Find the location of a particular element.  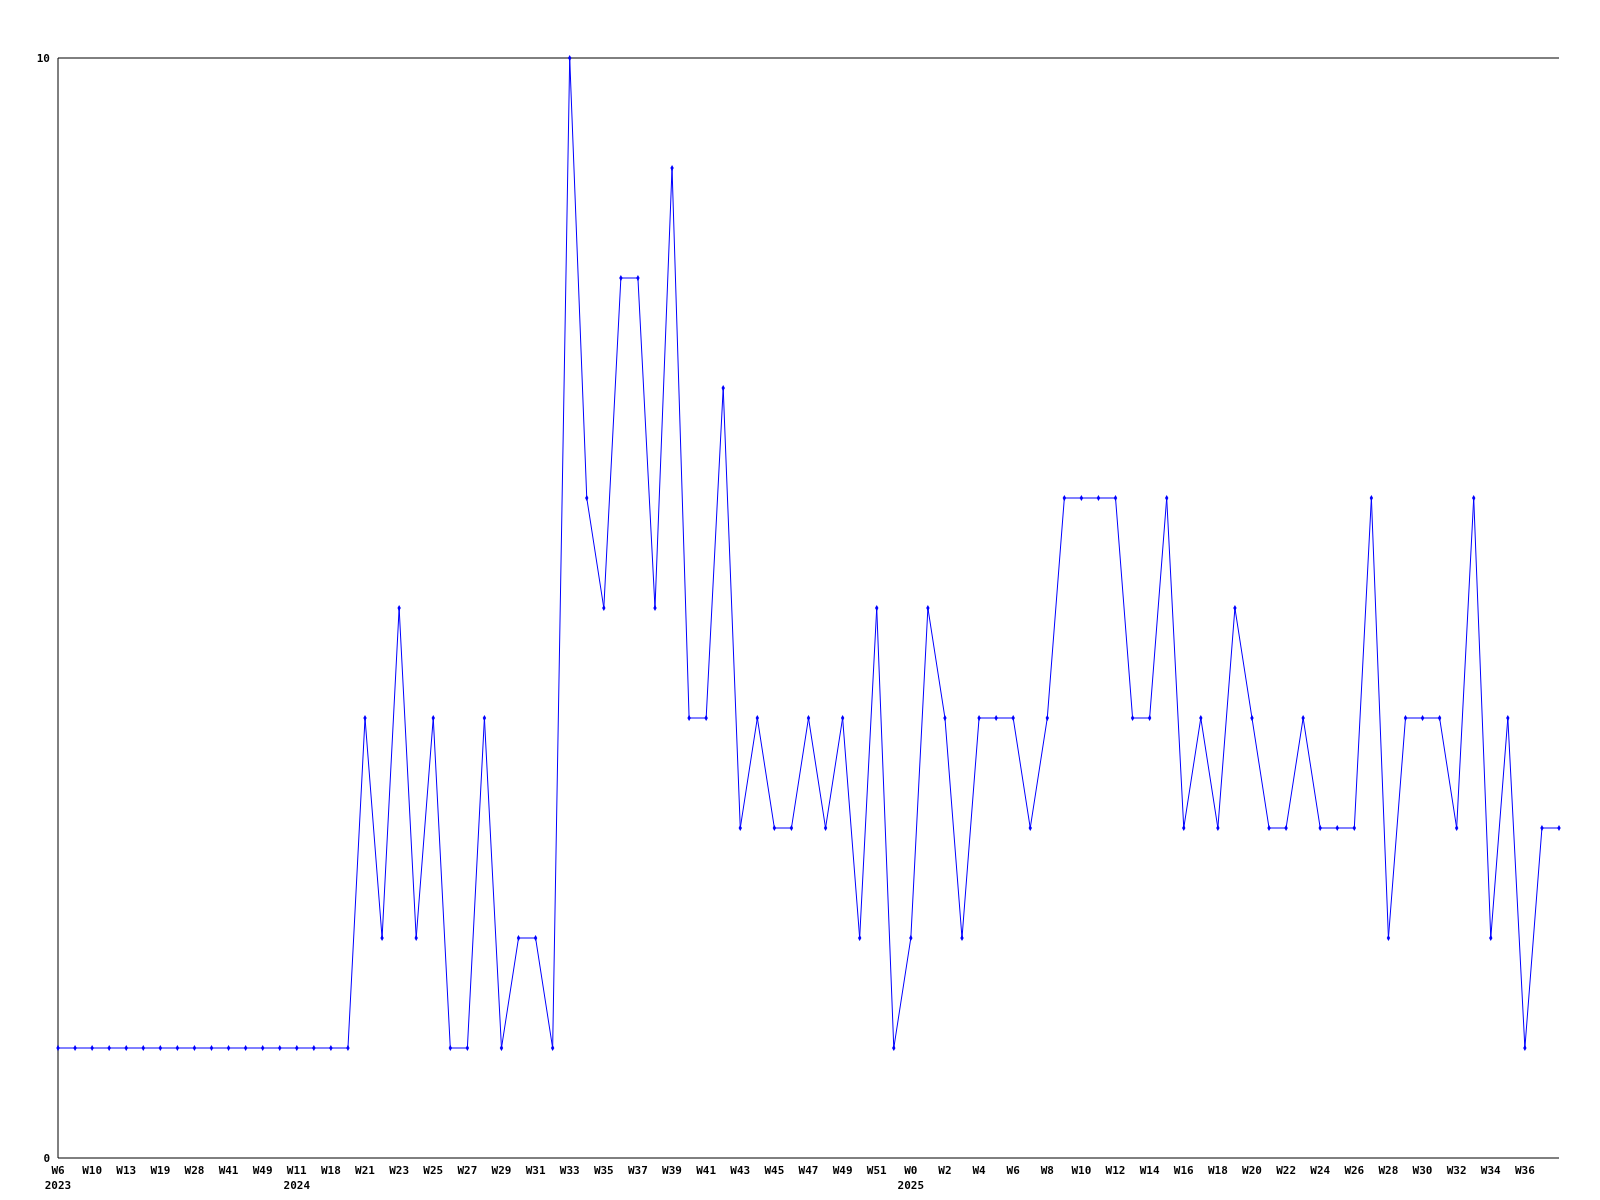

y-tick-label: 0 is located at coordinates (46, 1158).